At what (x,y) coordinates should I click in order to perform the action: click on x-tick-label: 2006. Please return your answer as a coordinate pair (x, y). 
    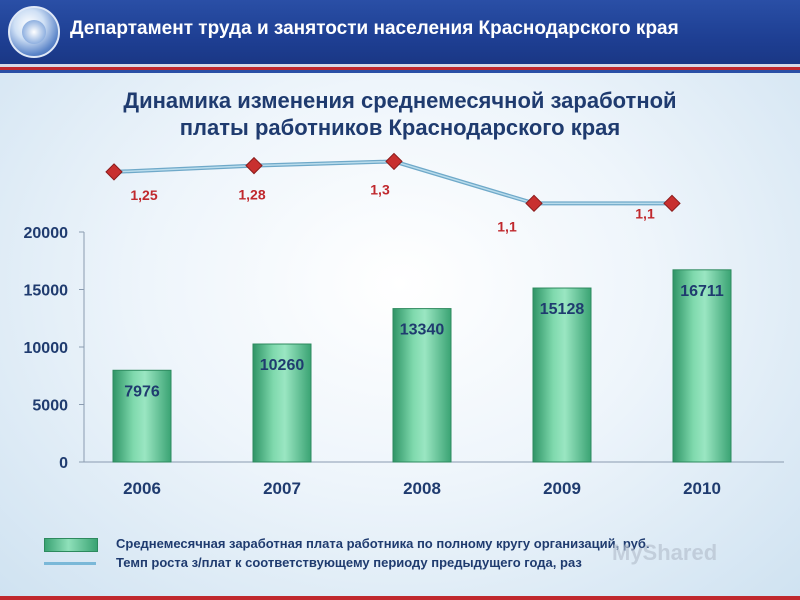
    Looking at the image, I should click on (142, 488).